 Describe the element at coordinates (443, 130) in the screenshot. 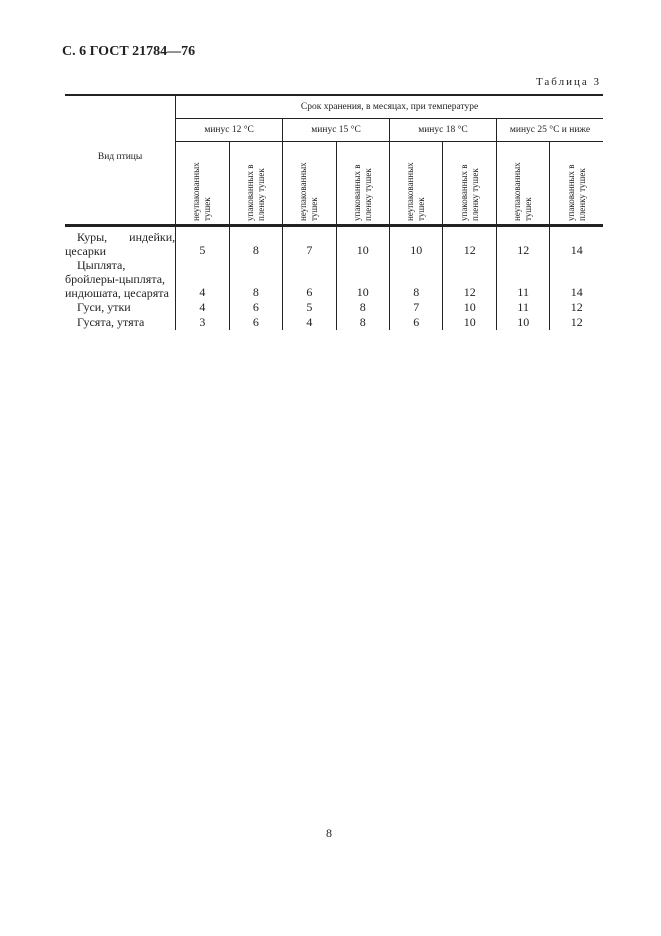

I see `temperature-header: минус 18 °С` at that location.